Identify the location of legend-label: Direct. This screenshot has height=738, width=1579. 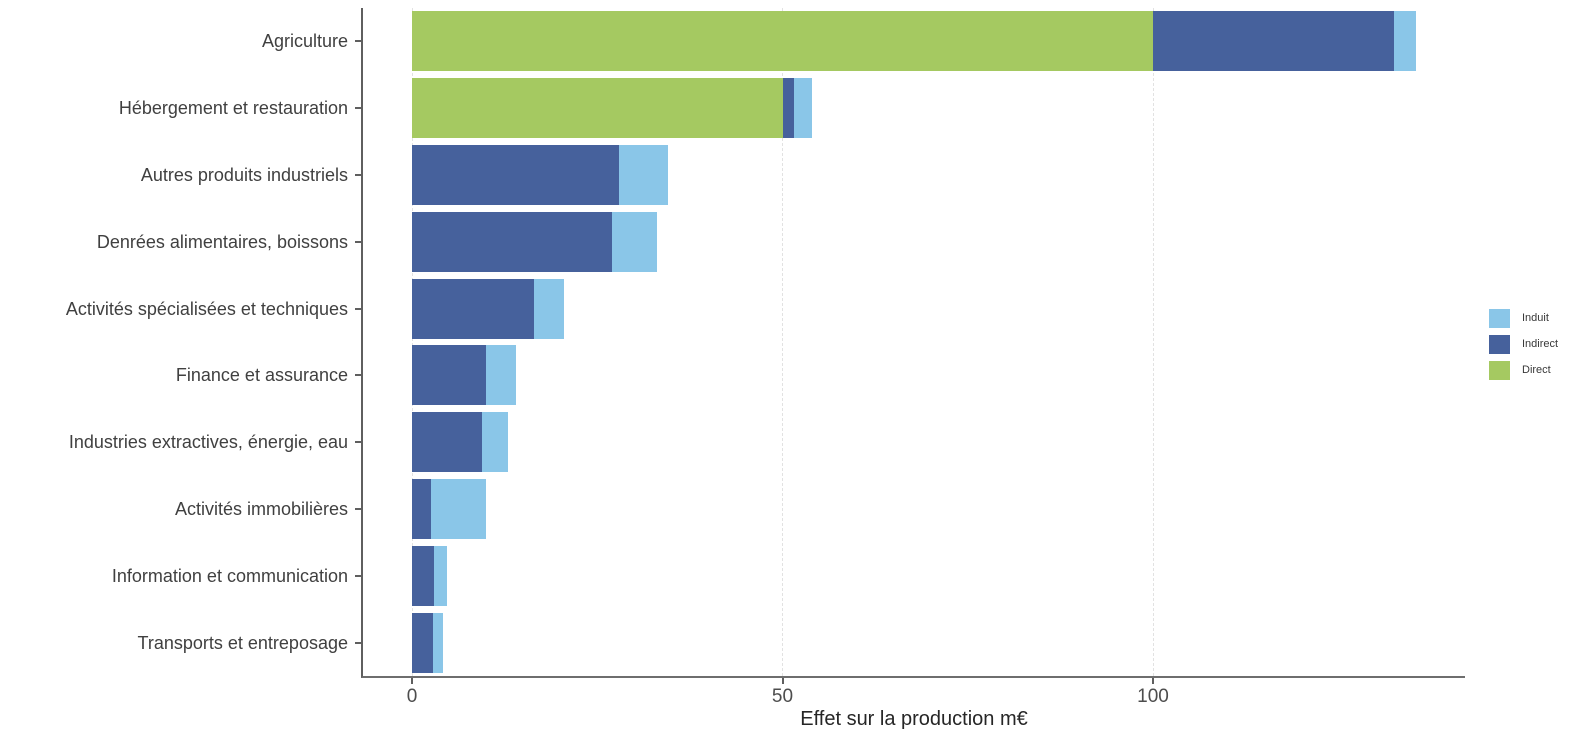
(1536, 370).